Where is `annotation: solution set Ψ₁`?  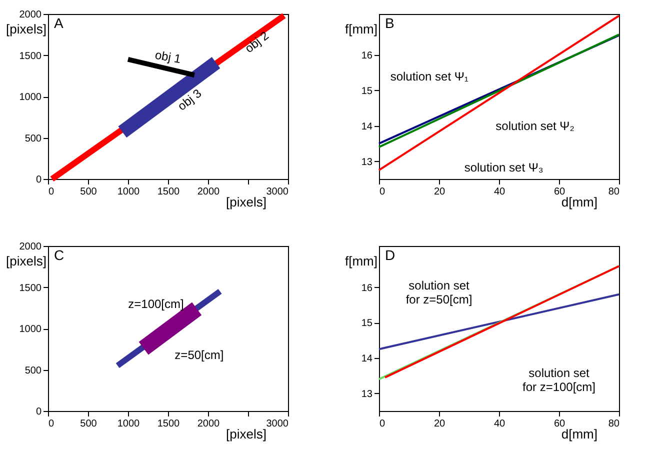
annotation: solution set Ψ₁ is located at coordinates (429, 77).